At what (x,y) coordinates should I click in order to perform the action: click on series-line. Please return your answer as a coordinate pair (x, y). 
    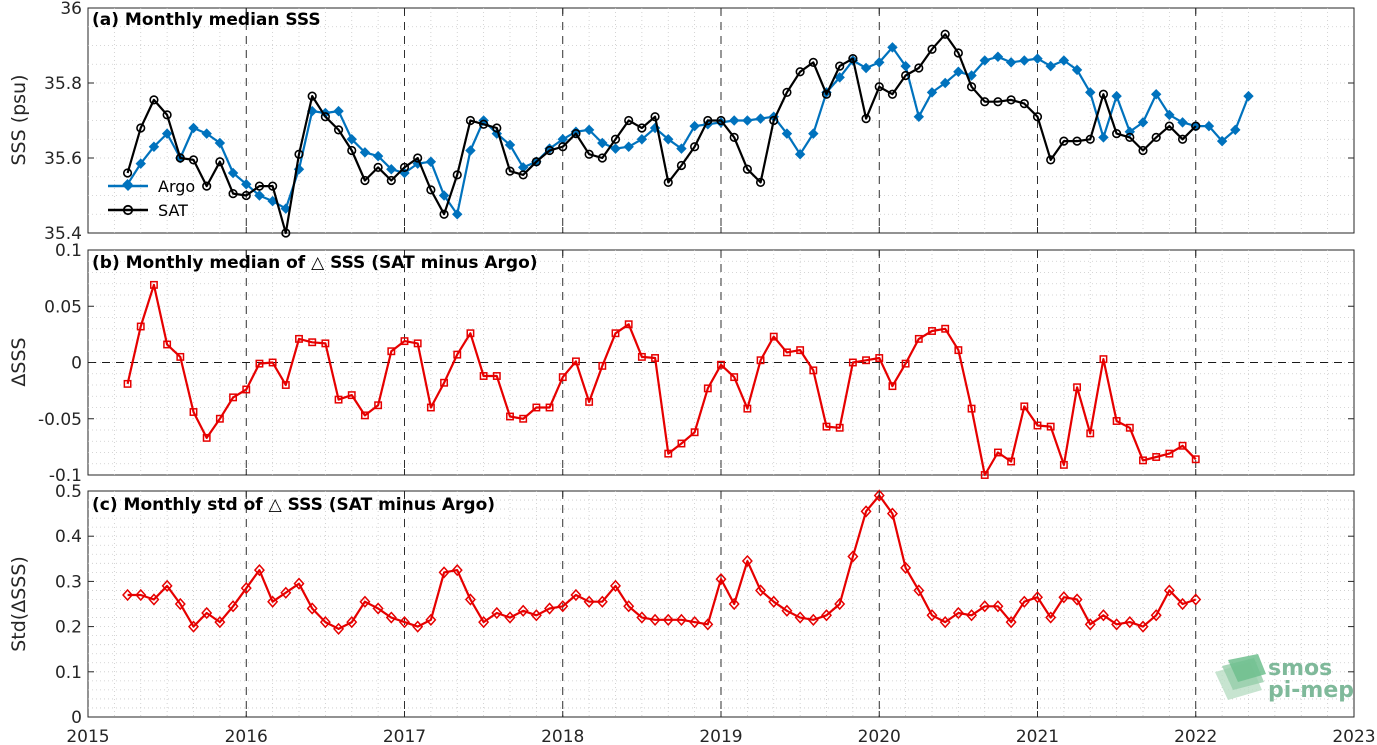
    Looking at the image, I should click on (662, 562).